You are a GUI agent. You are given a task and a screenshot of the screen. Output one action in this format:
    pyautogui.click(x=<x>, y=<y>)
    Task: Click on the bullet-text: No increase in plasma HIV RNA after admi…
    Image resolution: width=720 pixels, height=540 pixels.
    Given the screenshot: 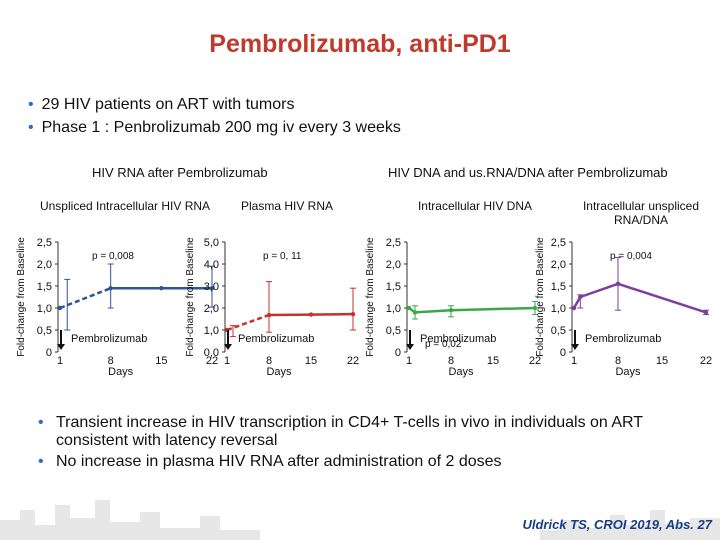 What is the action you would take?
    pyautogui.click(x=279, y=461)
    